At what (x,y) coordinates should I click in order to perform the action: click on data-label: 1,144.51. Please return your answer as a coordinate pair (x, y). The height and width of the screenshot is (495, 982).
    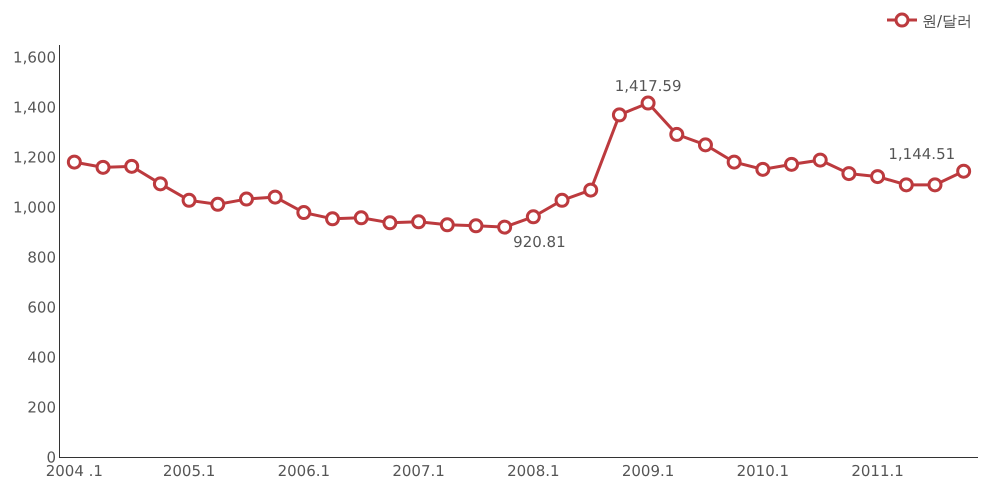
    Looking at the image, I should click on (922, 153).